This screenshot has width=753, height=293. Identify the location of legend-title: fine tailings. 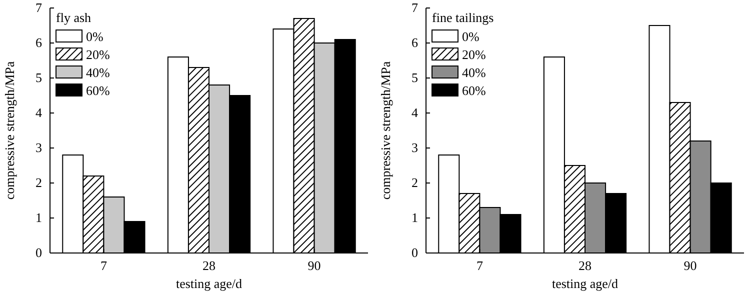
(463, 17).